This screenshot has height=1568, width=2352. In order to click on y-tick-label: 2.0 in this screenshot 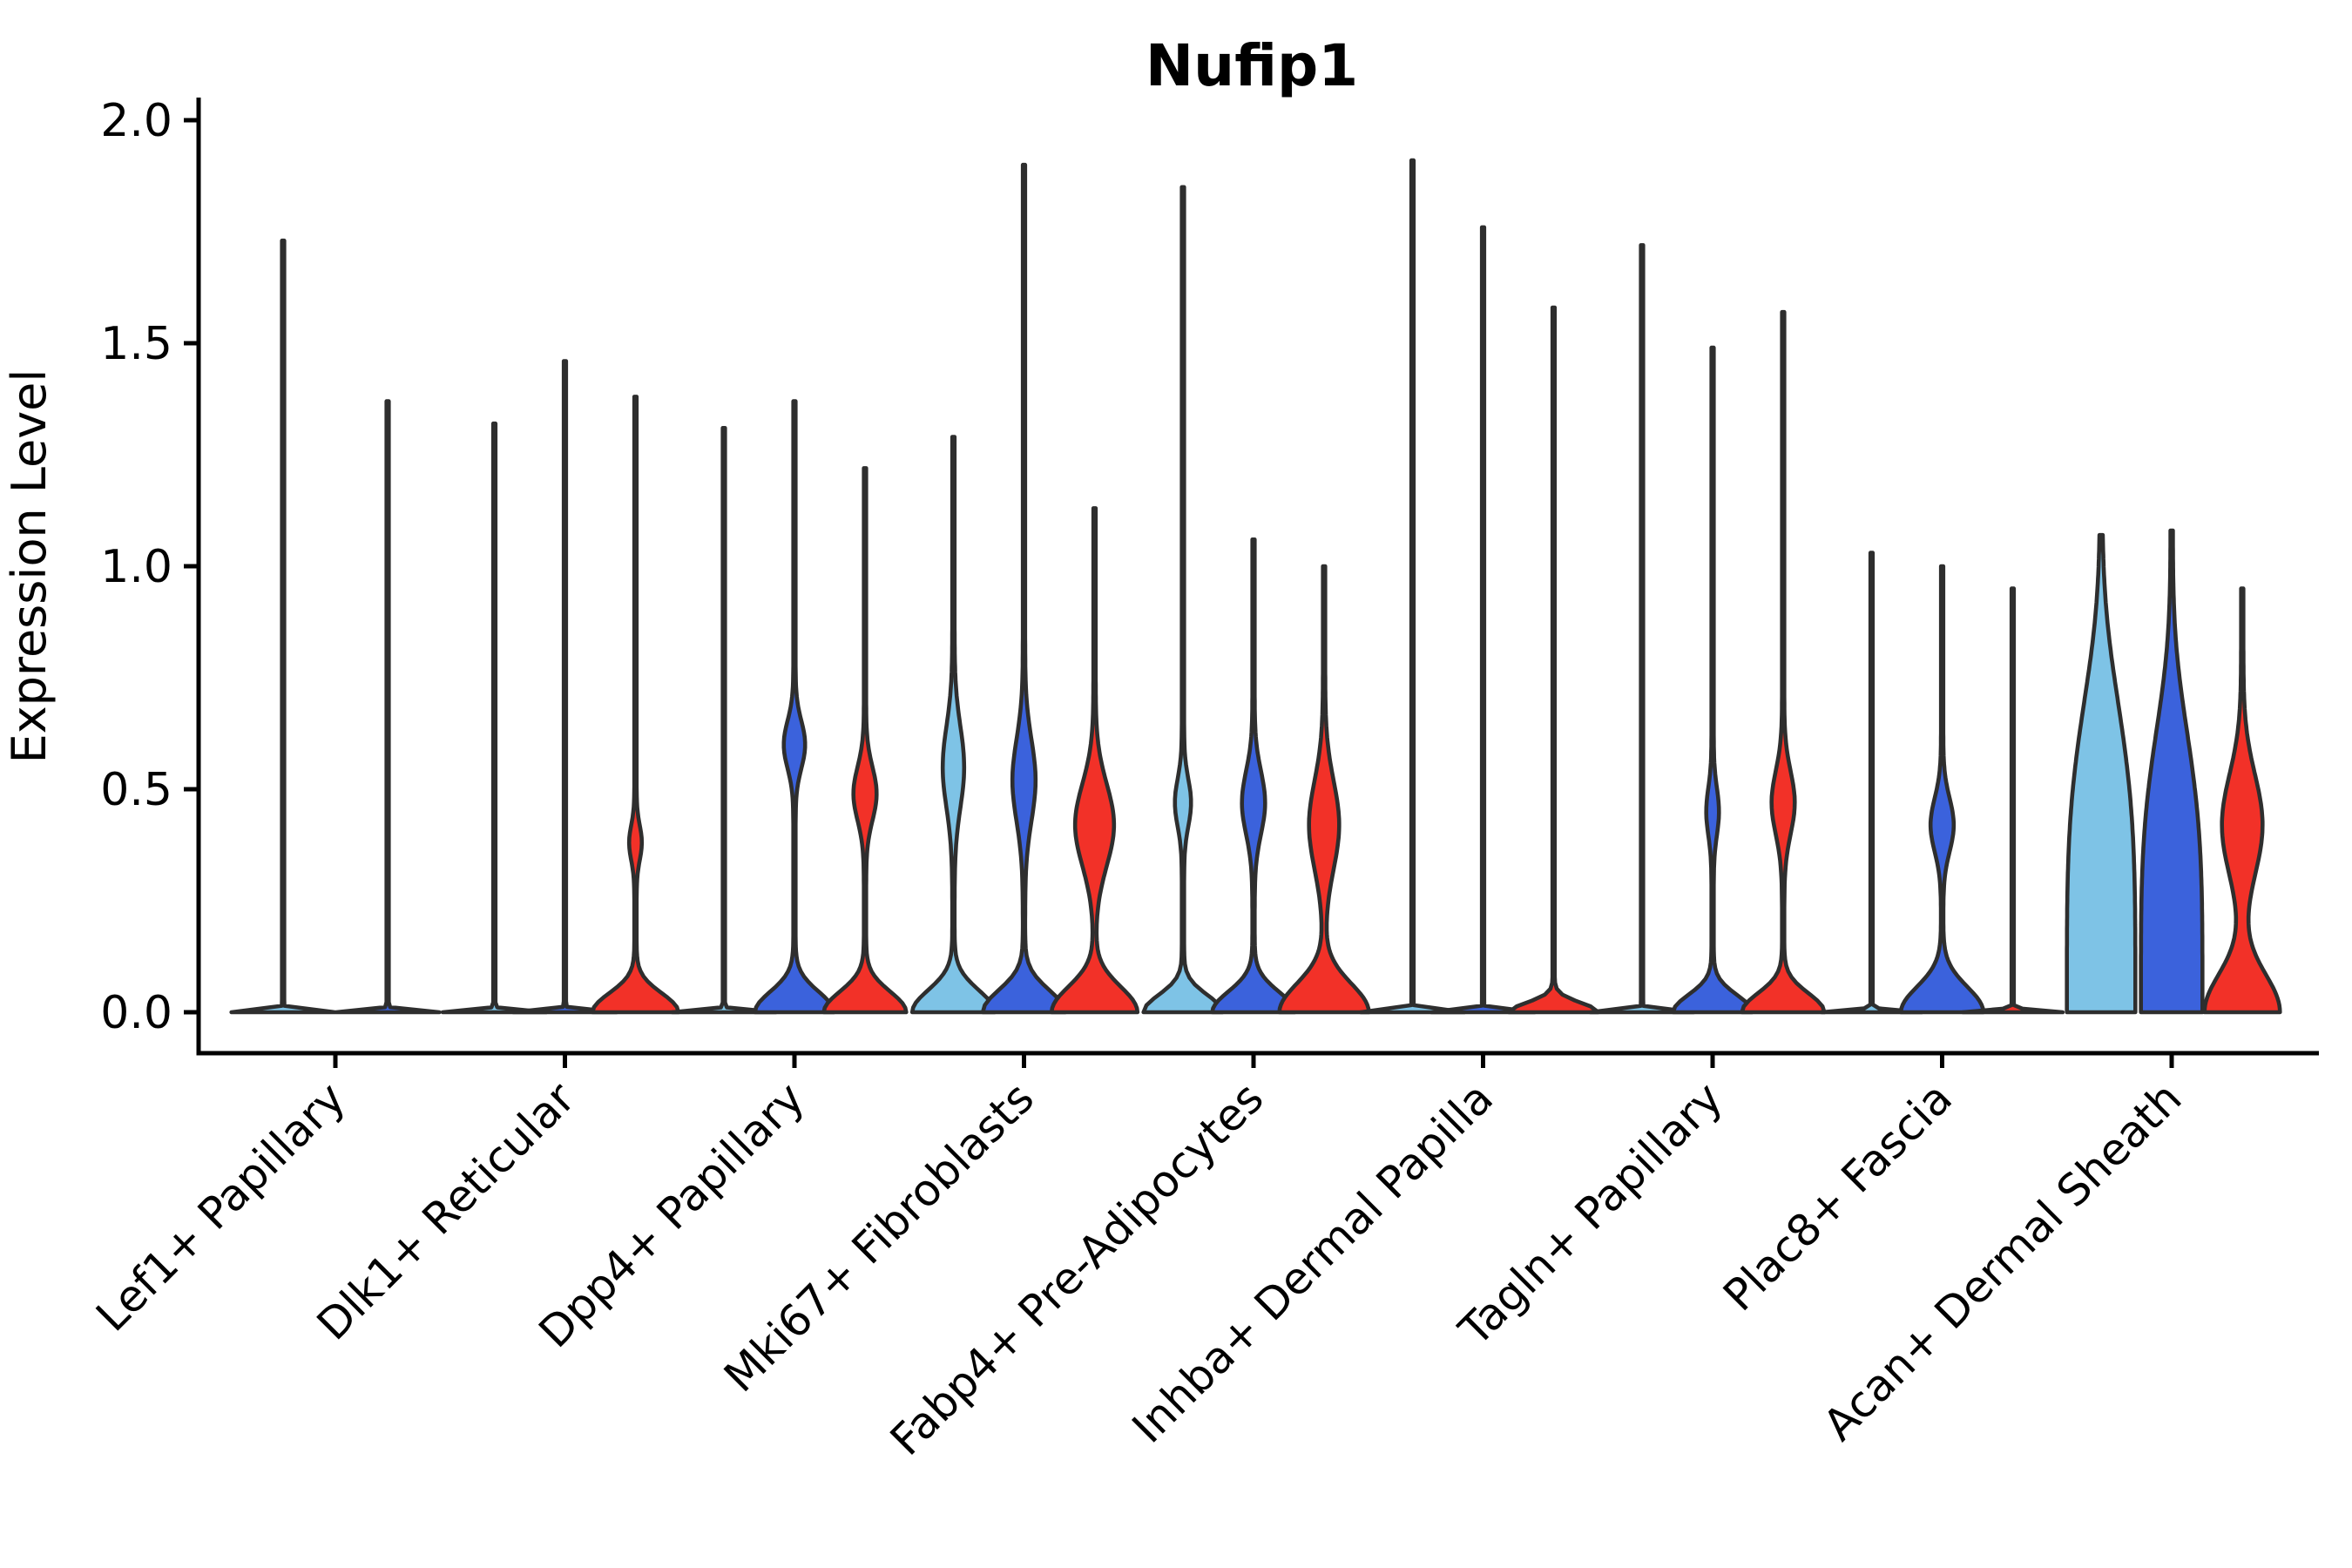, I will do `click(136, 121)`.